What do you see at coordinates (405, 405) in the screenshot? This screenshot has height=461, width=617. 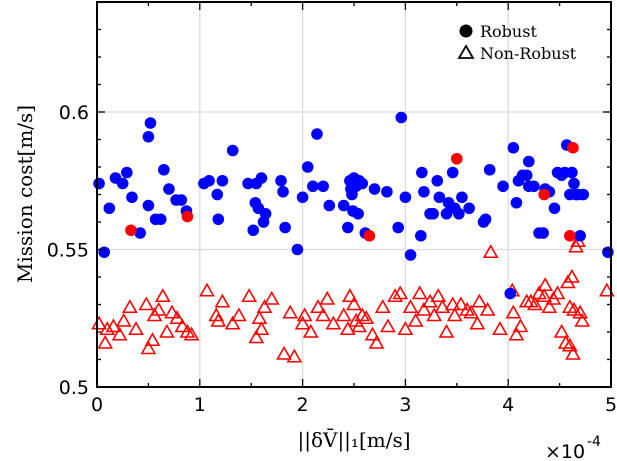 I see `x-tick-label: 3` at bounding box center [405, 405].